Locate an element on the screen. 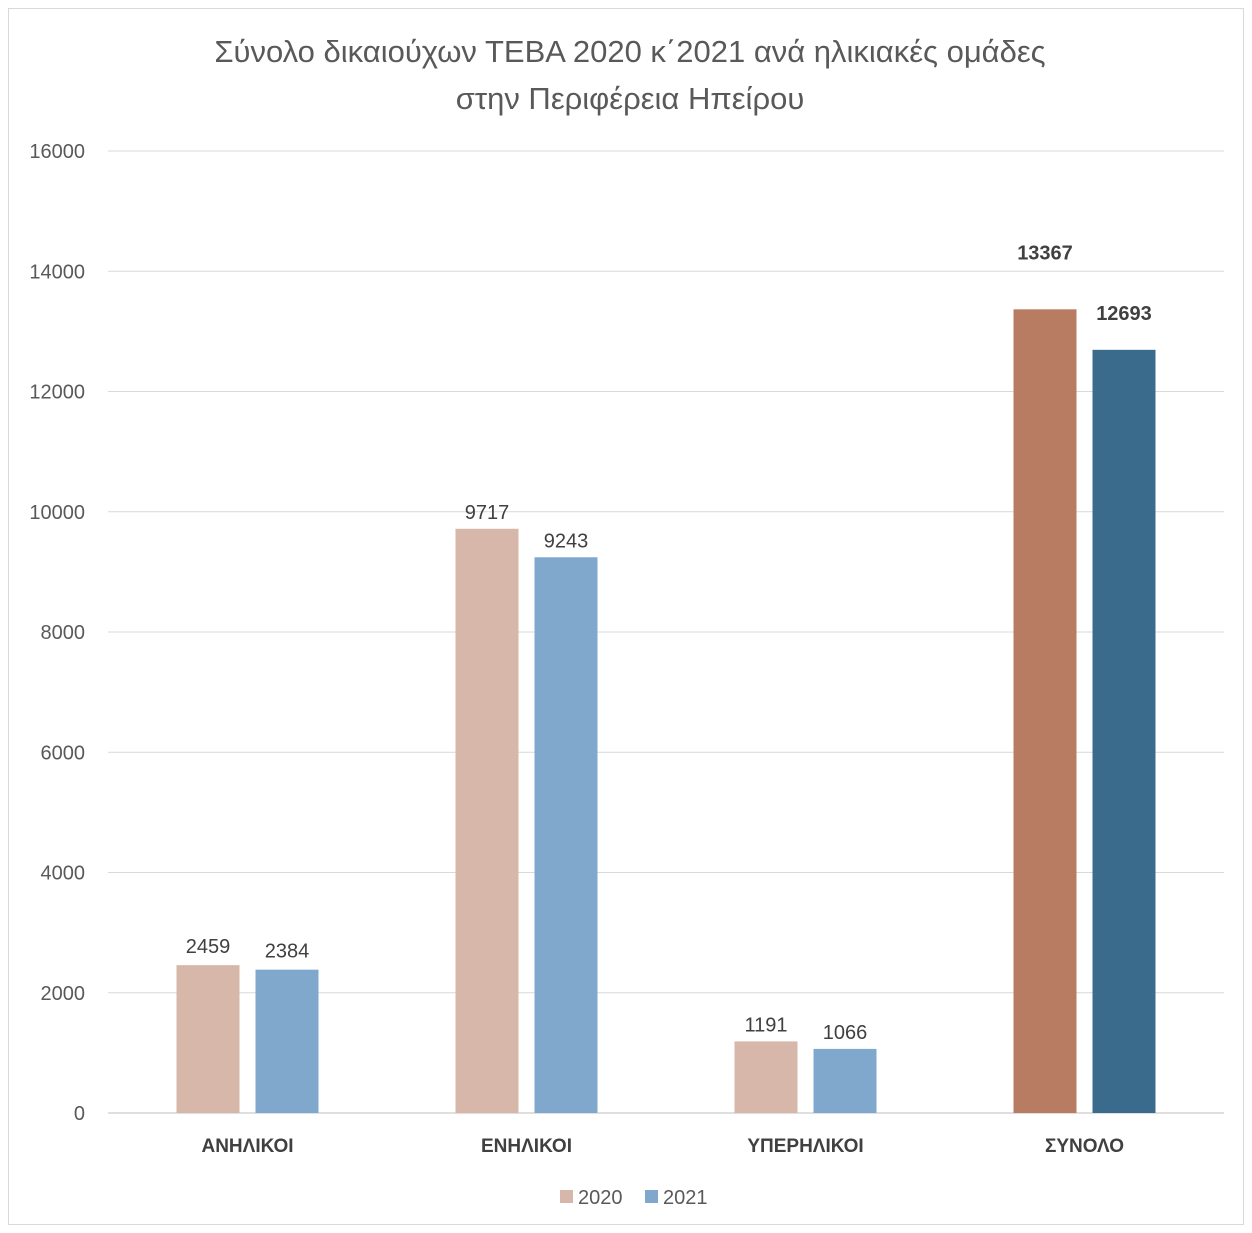 The height and width of the screenshot is (1233, 1252). y-tick-label: 6000 is located at coordinates (63, 753).